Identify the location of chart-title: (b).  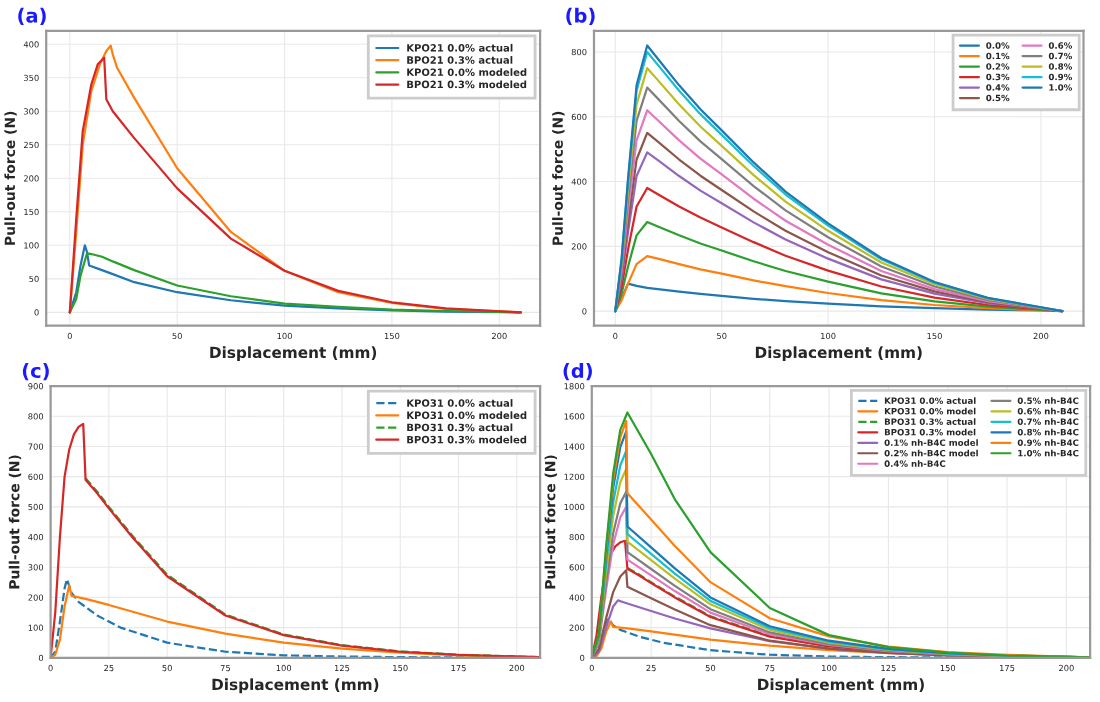
(580, 16).